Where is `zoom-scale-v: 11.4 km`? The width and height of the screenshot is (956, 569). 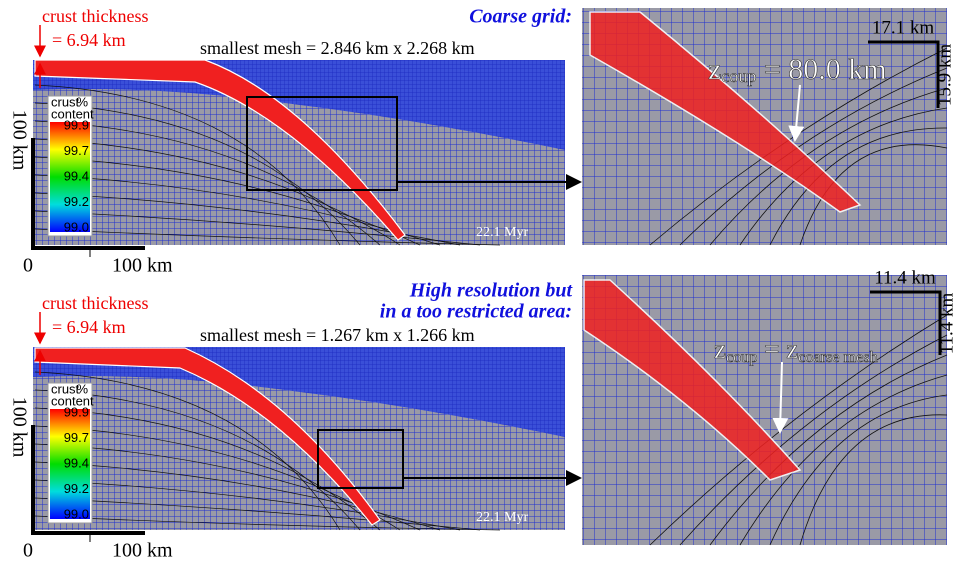 zoom-scale-v: 11.4 km is located at coordinates (946, 323).